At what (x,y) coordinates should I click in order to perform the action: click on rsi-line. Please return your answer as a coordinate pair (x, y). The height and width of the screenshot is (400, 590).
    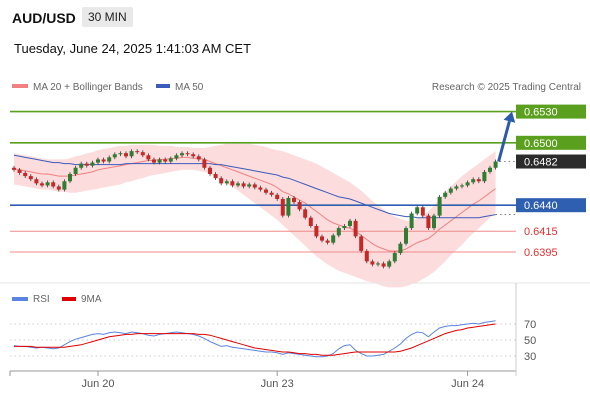
    Looking at the image, I should click on (254, 339).